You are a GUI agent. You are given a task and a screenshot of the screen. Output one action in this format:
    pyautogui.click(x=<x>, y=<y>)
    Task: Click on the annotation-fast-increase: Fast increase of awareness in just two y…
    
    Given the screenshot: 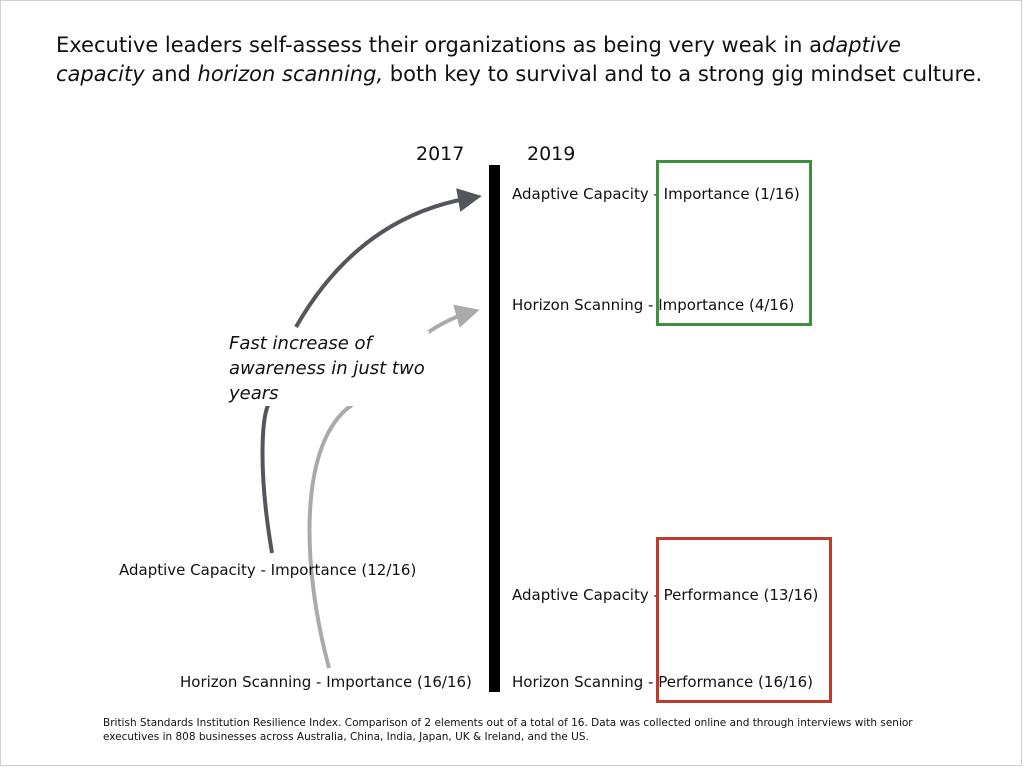 What is the action you would take?
    pyautogui.click(x=329, y=368)
    